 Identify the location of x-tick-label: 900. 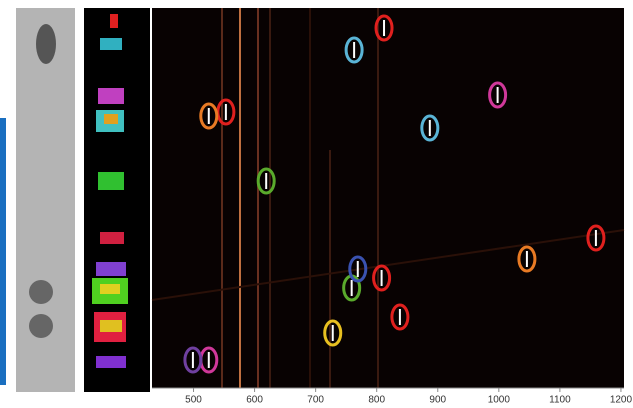
(437, 400).